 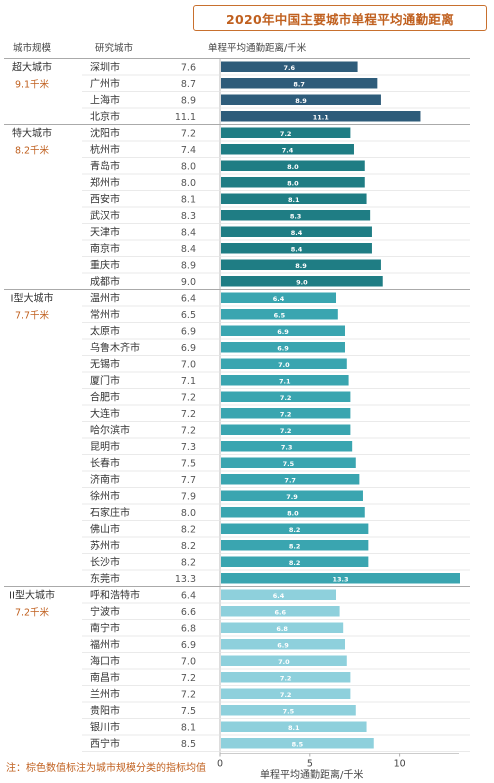 What do you see at coordinates (188, 84) in the screenshot?
I see `value-label: 8.7` at bounding box center [188, 84].